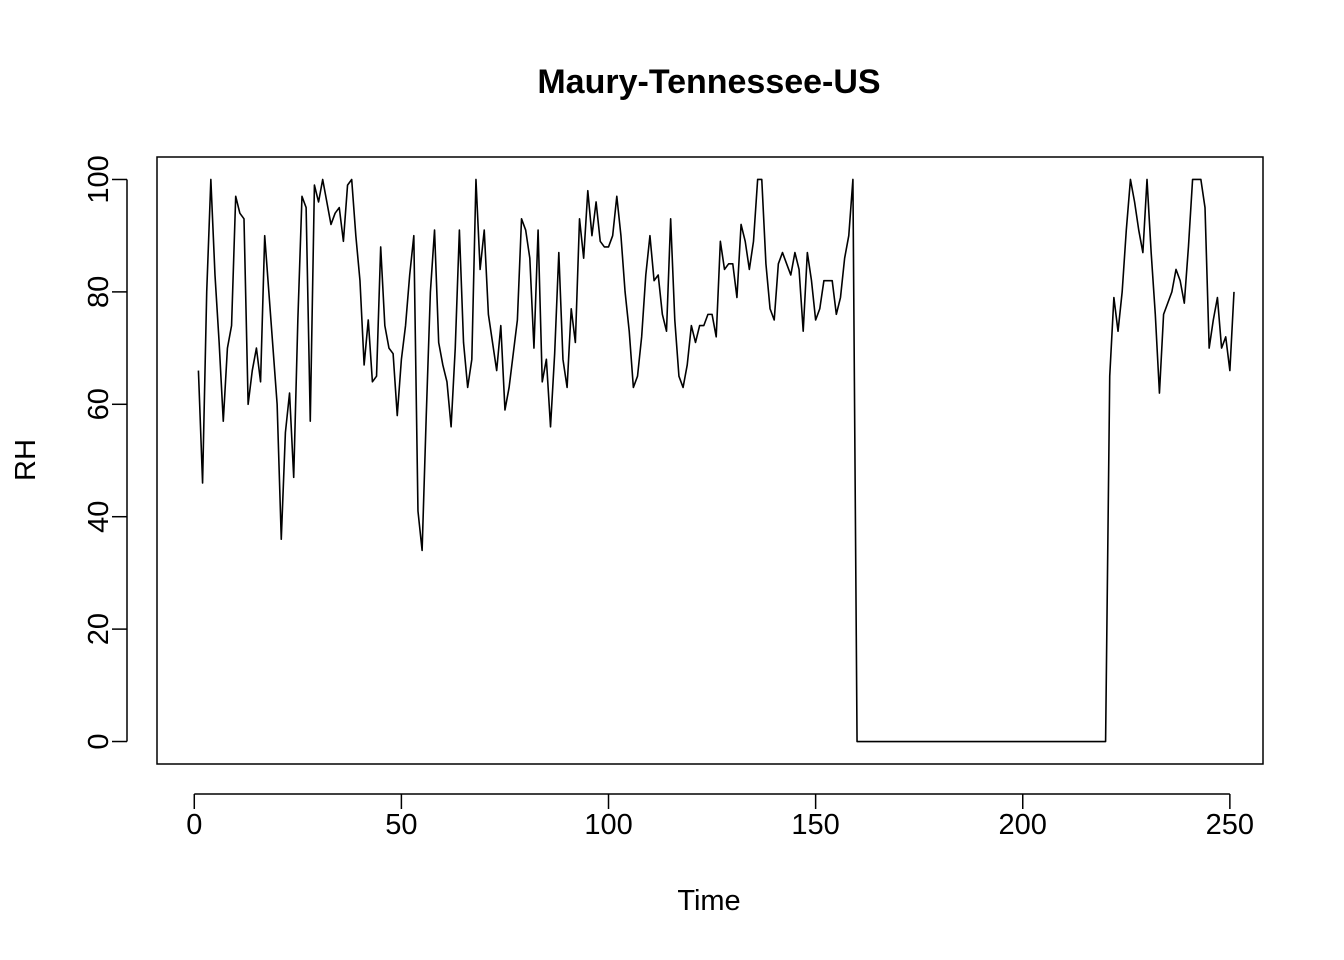 This screenshot has width=1344, height=960. I want to click on y-tick-label: 100, so click(99, 179).